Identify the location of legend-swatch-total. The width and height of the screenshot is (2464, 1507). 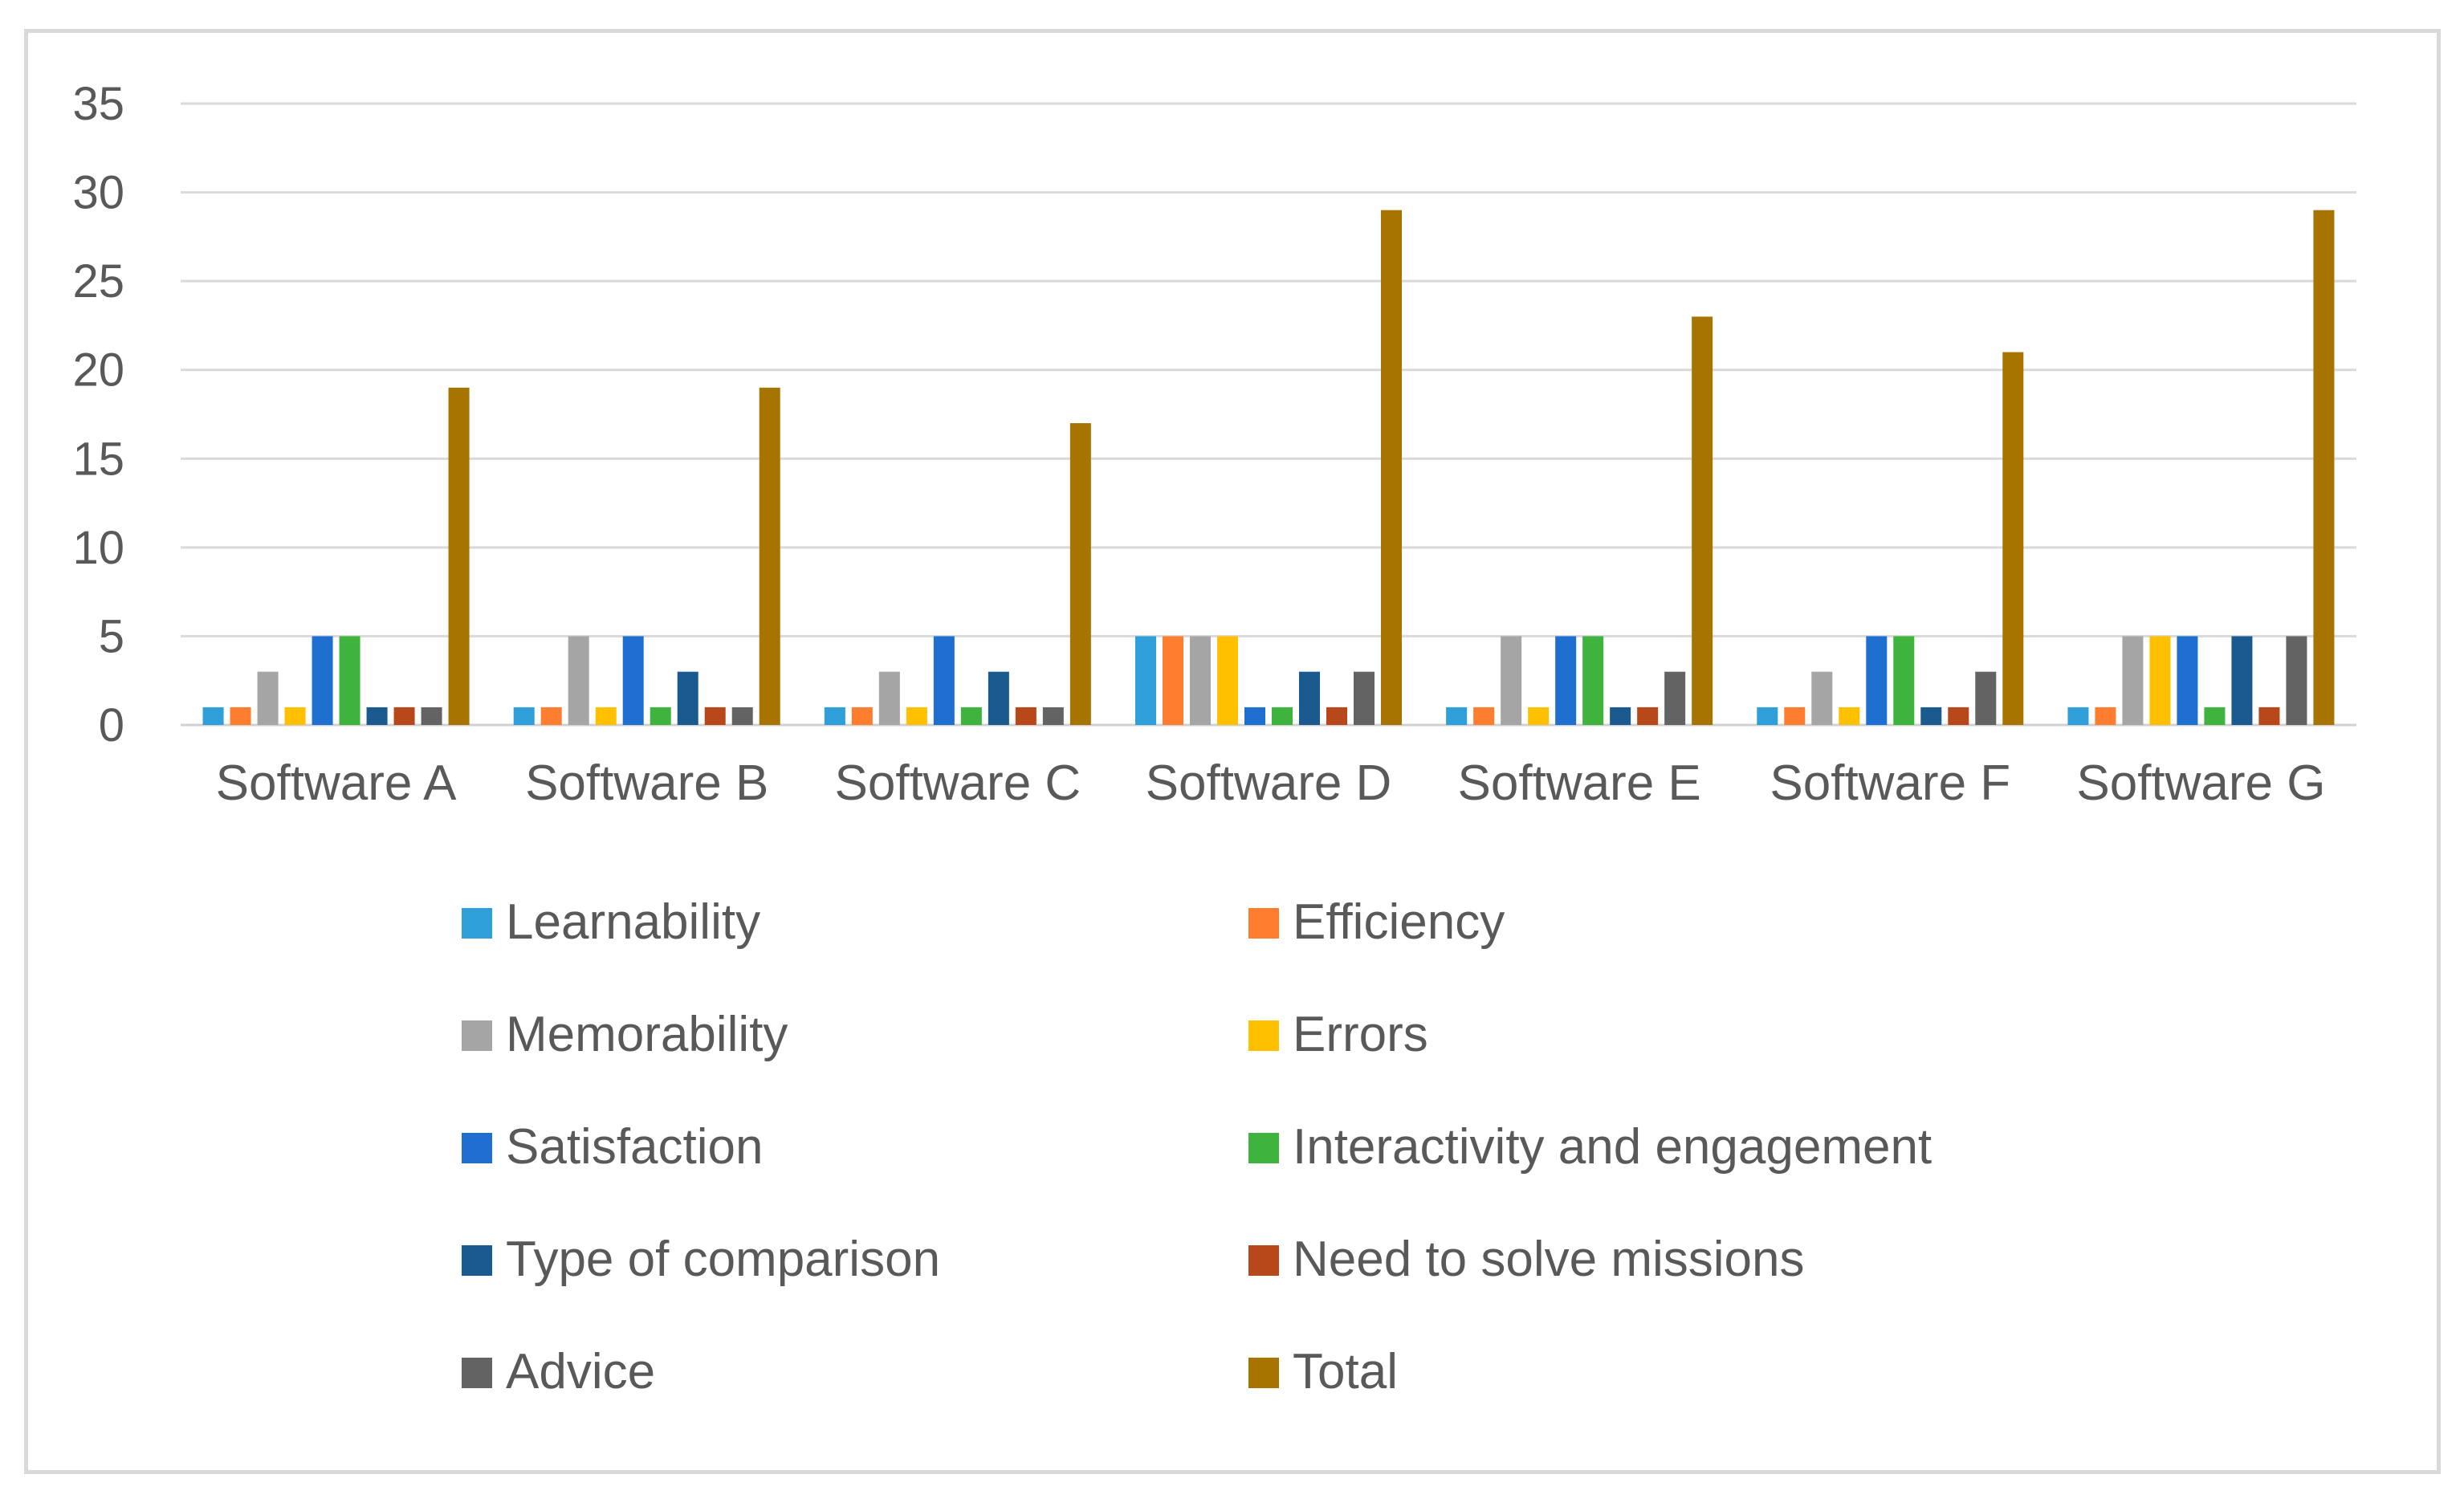
(1263, 1373).